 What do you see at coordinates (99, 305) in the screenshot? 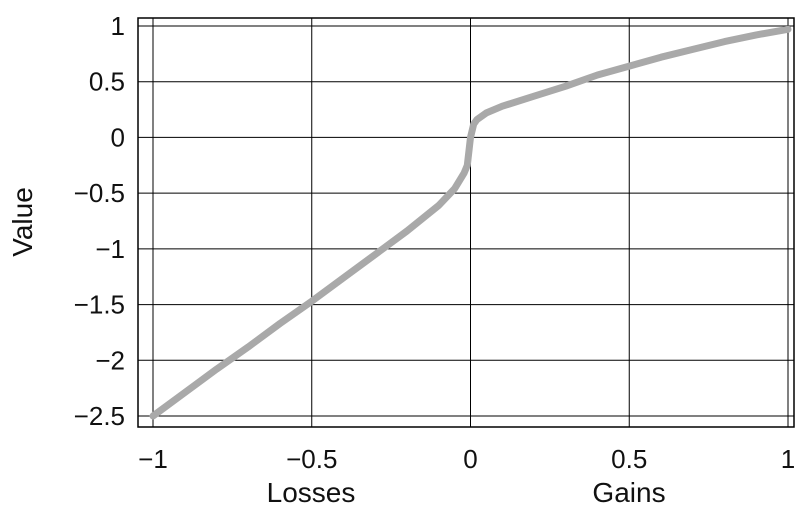
I see `y-tick-label: −1.5` at bounding box center [99, 305].